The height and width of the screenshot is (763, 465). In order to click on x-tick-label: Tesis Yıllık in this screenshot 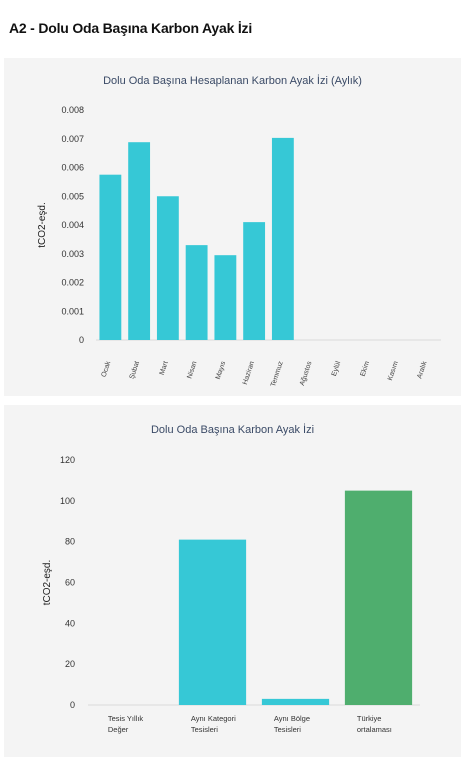, I will do `click(126, 718)`.